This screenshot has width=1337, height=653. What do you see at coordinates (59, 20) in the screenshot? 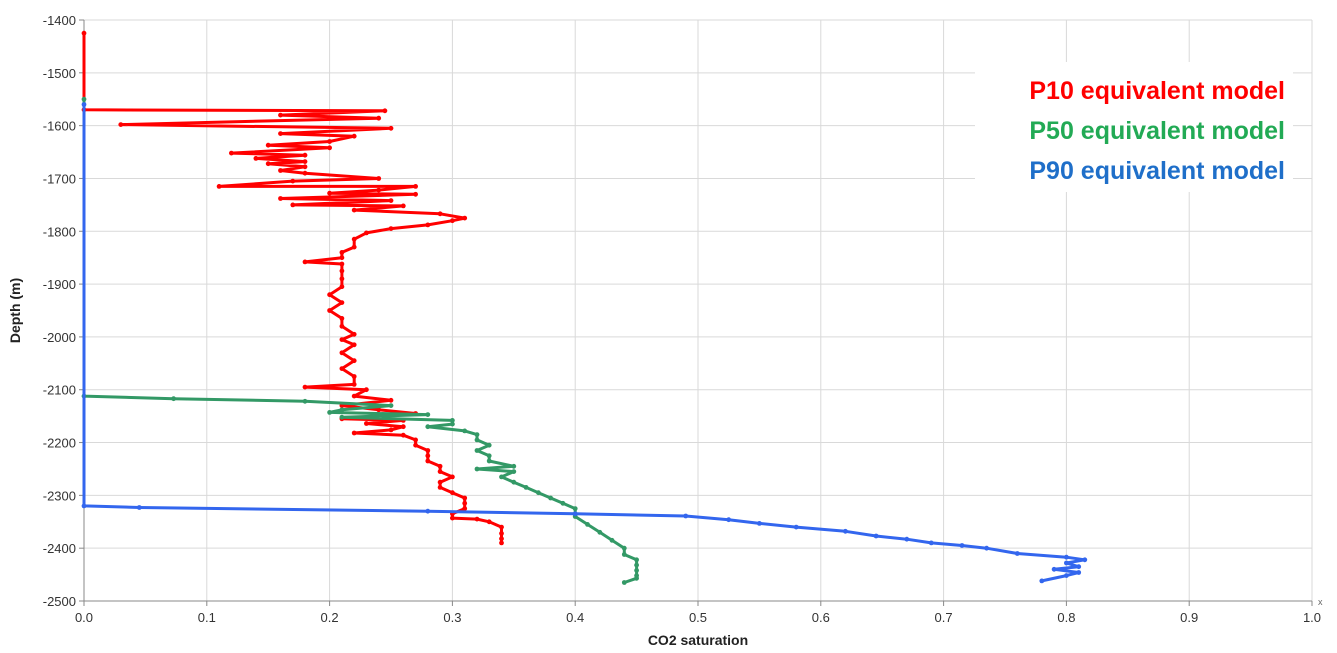
I see `y-tick-label: -1400` at bounding box center [59, 20].